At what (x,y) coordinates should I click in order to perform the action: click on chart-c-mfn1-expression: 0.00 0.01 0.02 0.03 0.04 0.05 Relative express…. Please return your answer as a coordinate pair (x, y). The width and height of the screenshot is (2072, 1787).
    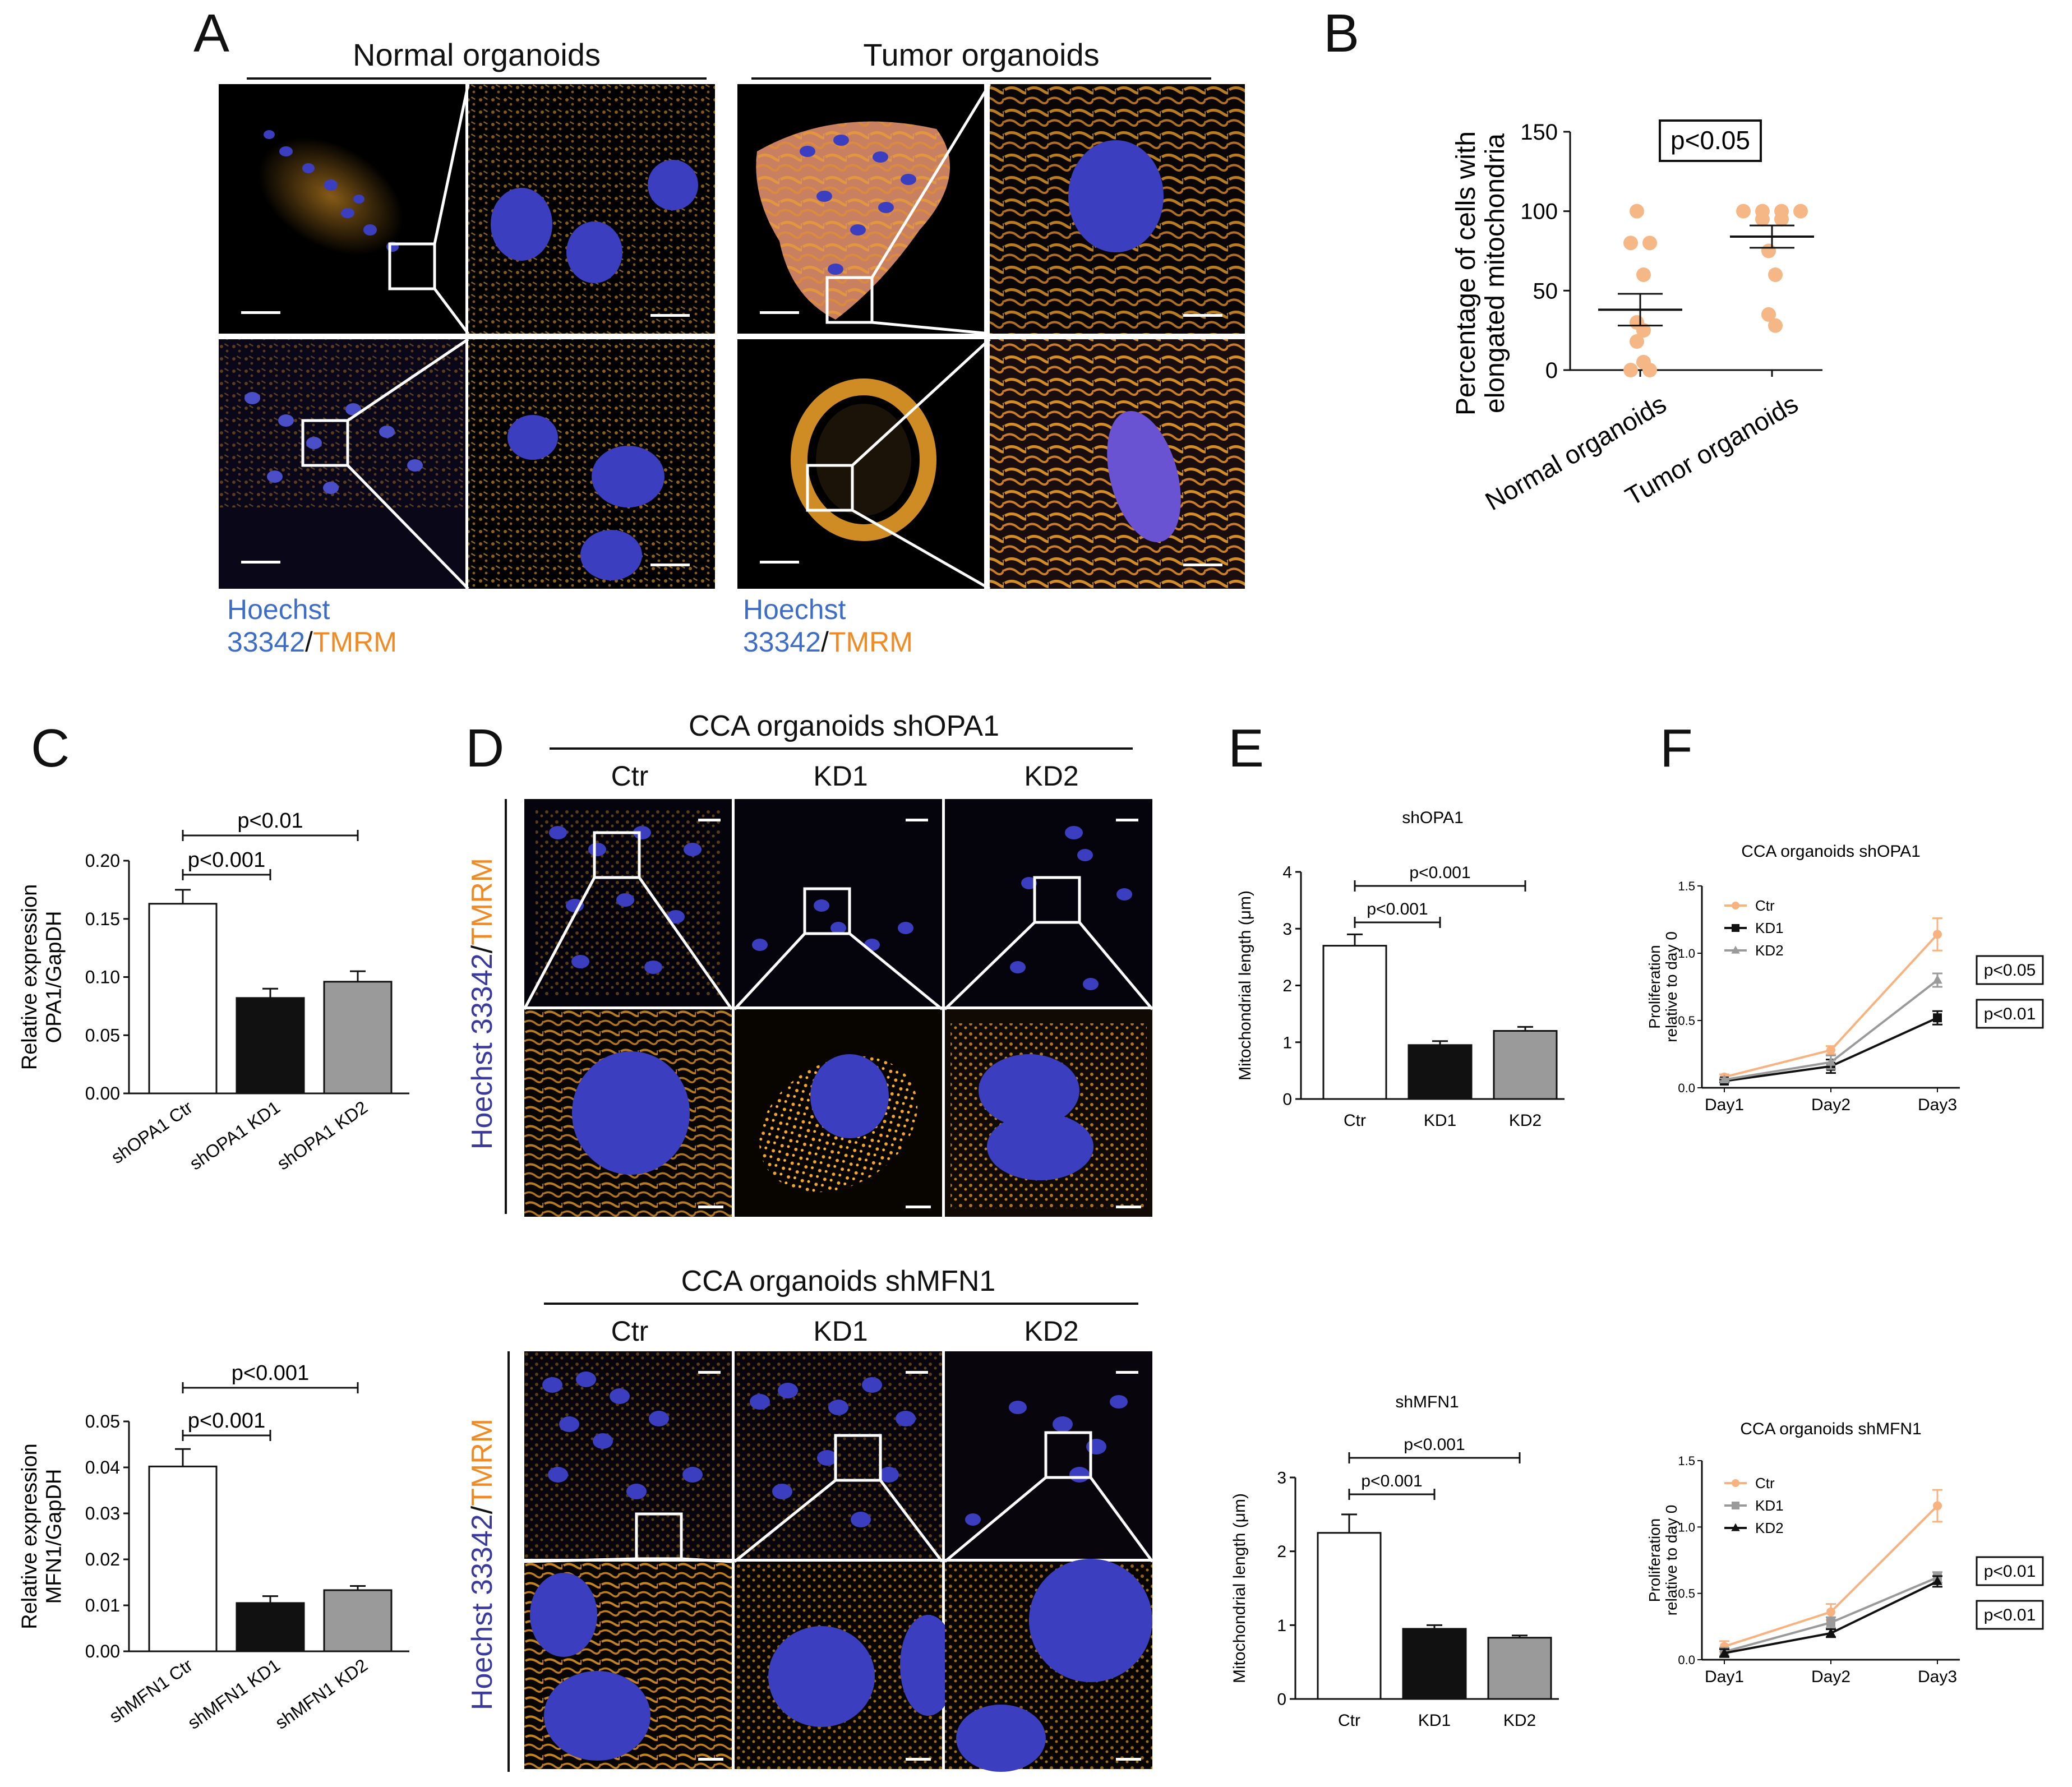
    Looking at the image, I should click on (213, 1547).